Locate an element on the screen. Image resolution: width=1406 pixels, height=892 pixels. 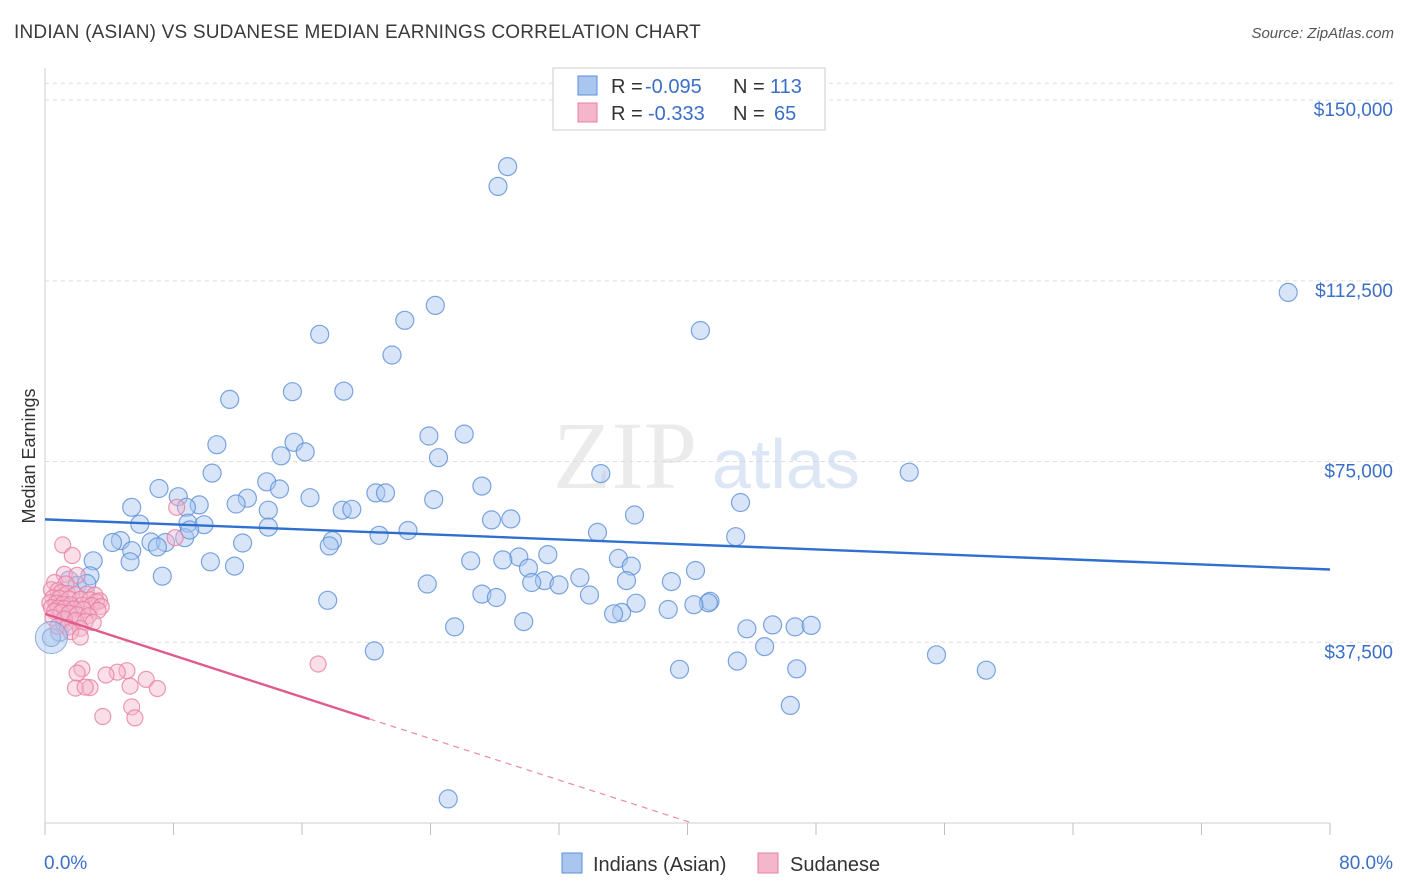
legend-r-value-1: -0.095 is located at coordinates (673, 87).